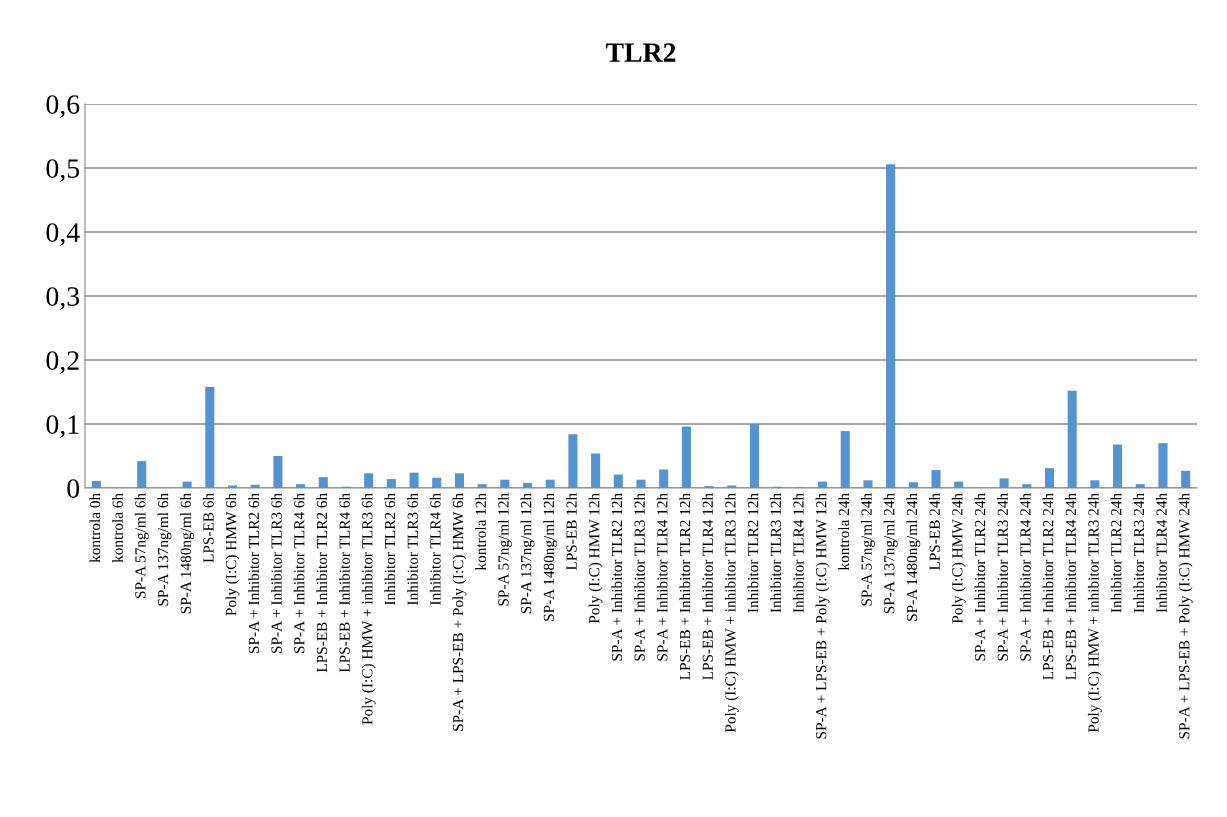 This screenshot has height=817, width=1227. I want to click on x-tick-label: Inhibitor TLR4 24h, so click(1161, 553).